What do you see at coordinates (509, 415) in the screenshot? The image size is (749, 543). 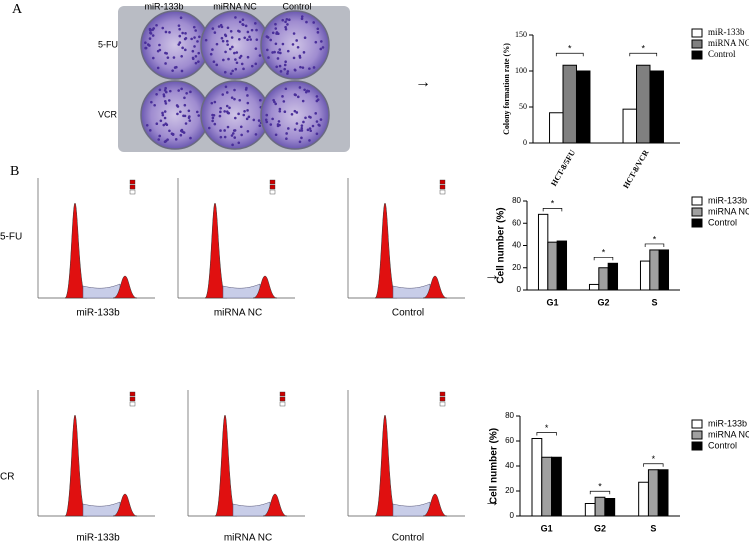 I see `y-tick-label: 80` at bounding box center [509, 415].